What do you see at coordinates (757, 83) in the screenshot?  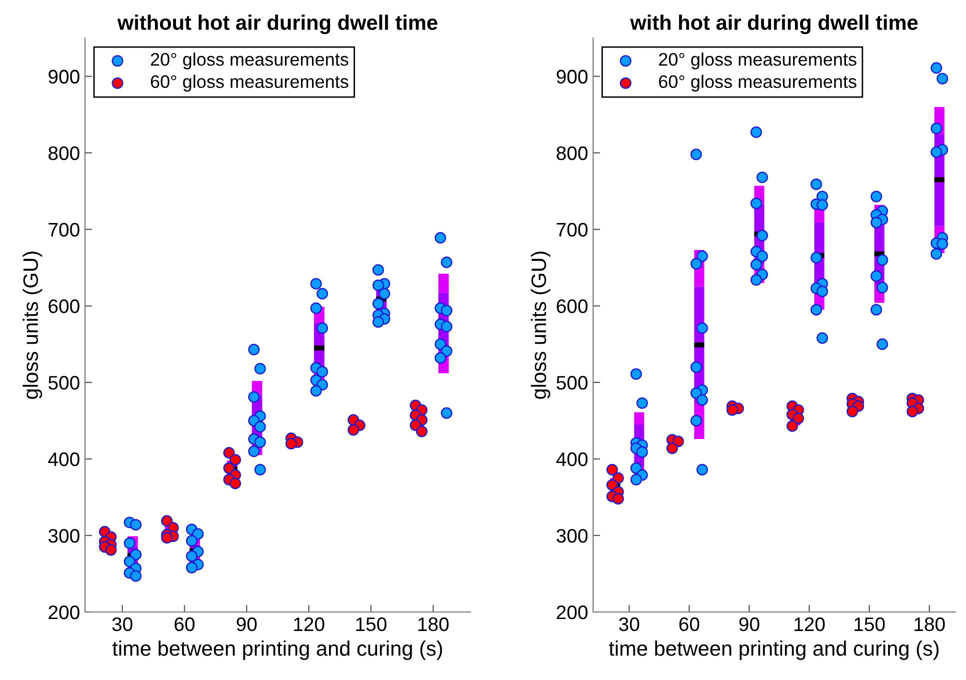 I see `legend-label: 60° gloss measurements` at bounding box center [757, 83].